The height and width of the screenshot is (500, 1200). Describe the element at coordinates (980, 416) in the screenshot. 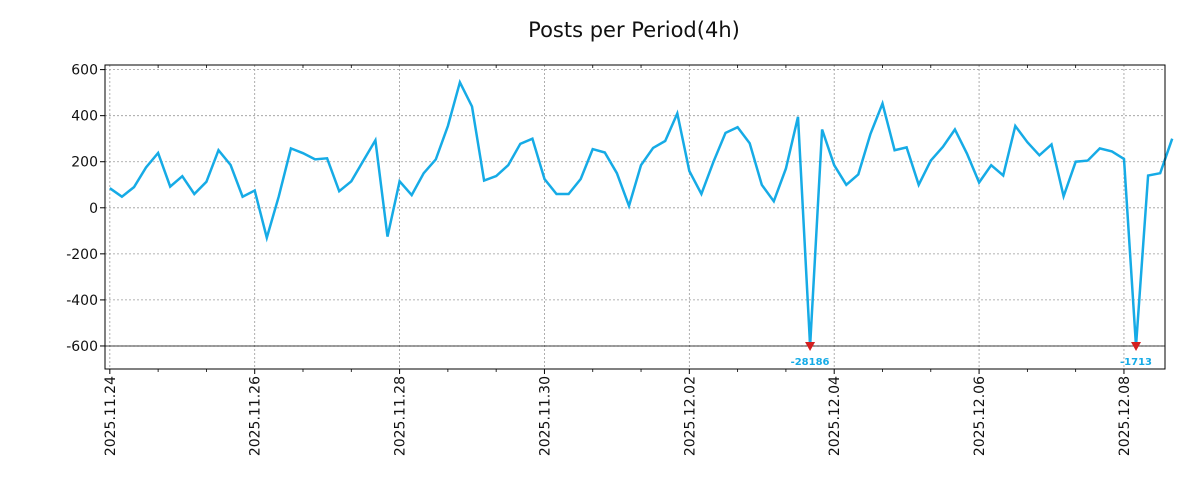

I see `x-tick-label: 2025.12.06` at that location.